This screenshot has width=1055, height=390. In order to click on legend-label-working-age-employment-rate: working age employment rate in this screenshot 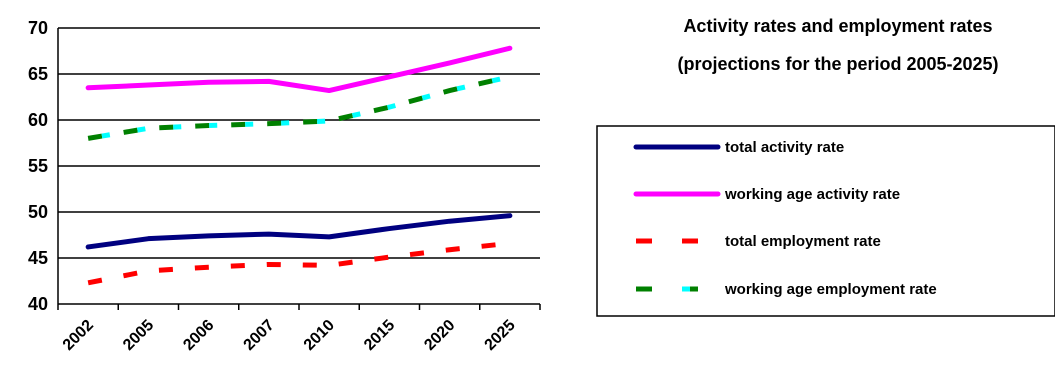, I will do `click(830, 289)`.